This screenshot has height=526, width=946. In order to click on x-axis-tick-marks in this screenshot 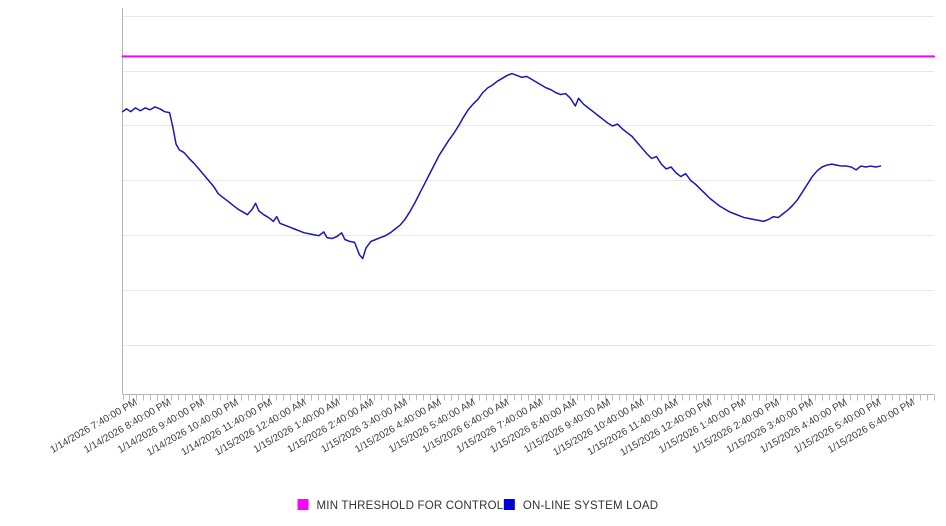, I will do `click(529, 397)`.